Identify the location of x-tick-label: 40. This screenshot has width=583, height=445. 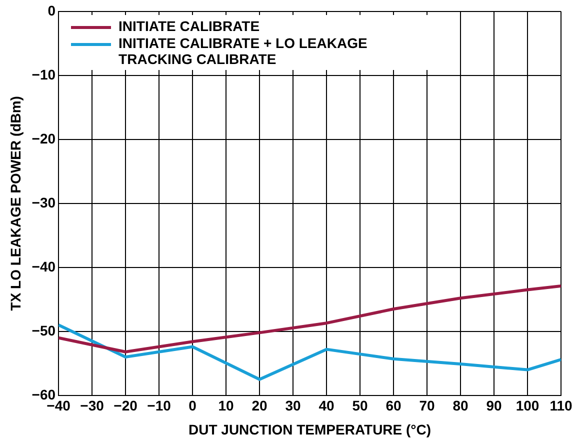
(326, 406).